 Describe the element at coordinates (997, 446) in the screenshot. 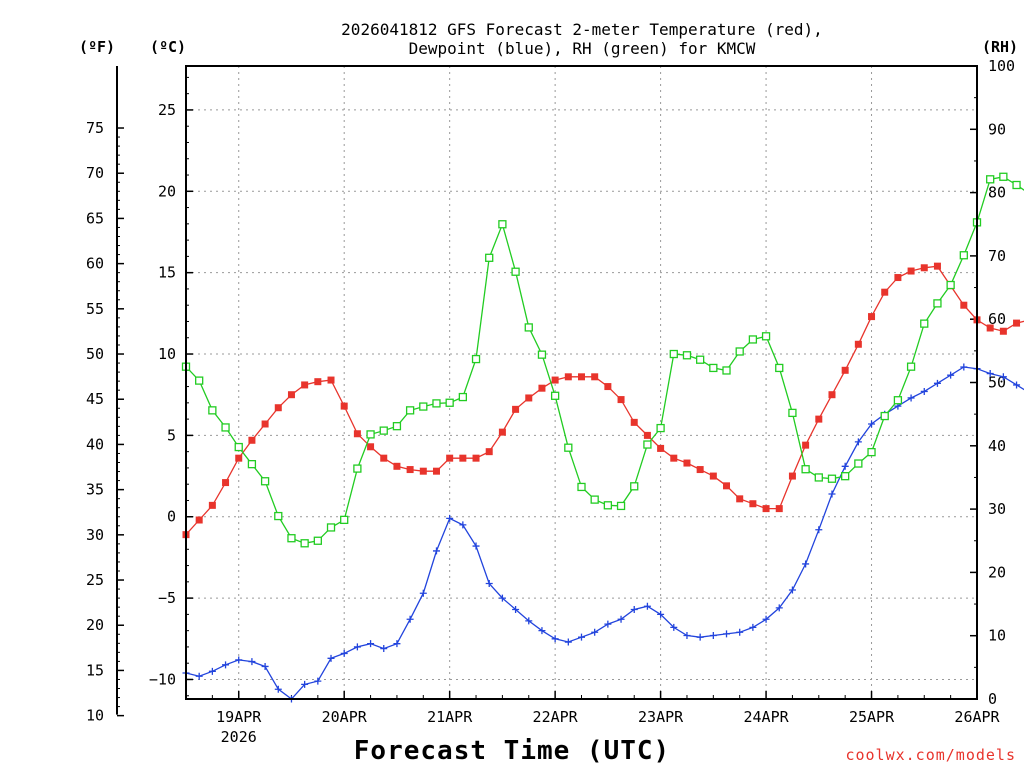

I see `rh-tick-label-4: 40` at that location.